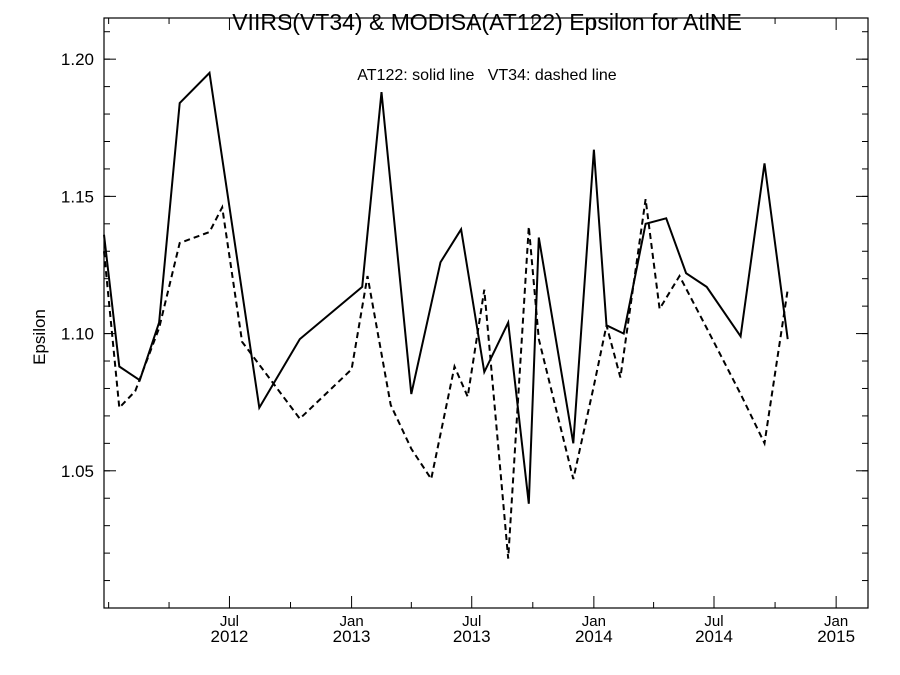 The width and height of the screenshot is (900, 675). I want to click on x-tick-year-label: 2015, so click(836, 636).